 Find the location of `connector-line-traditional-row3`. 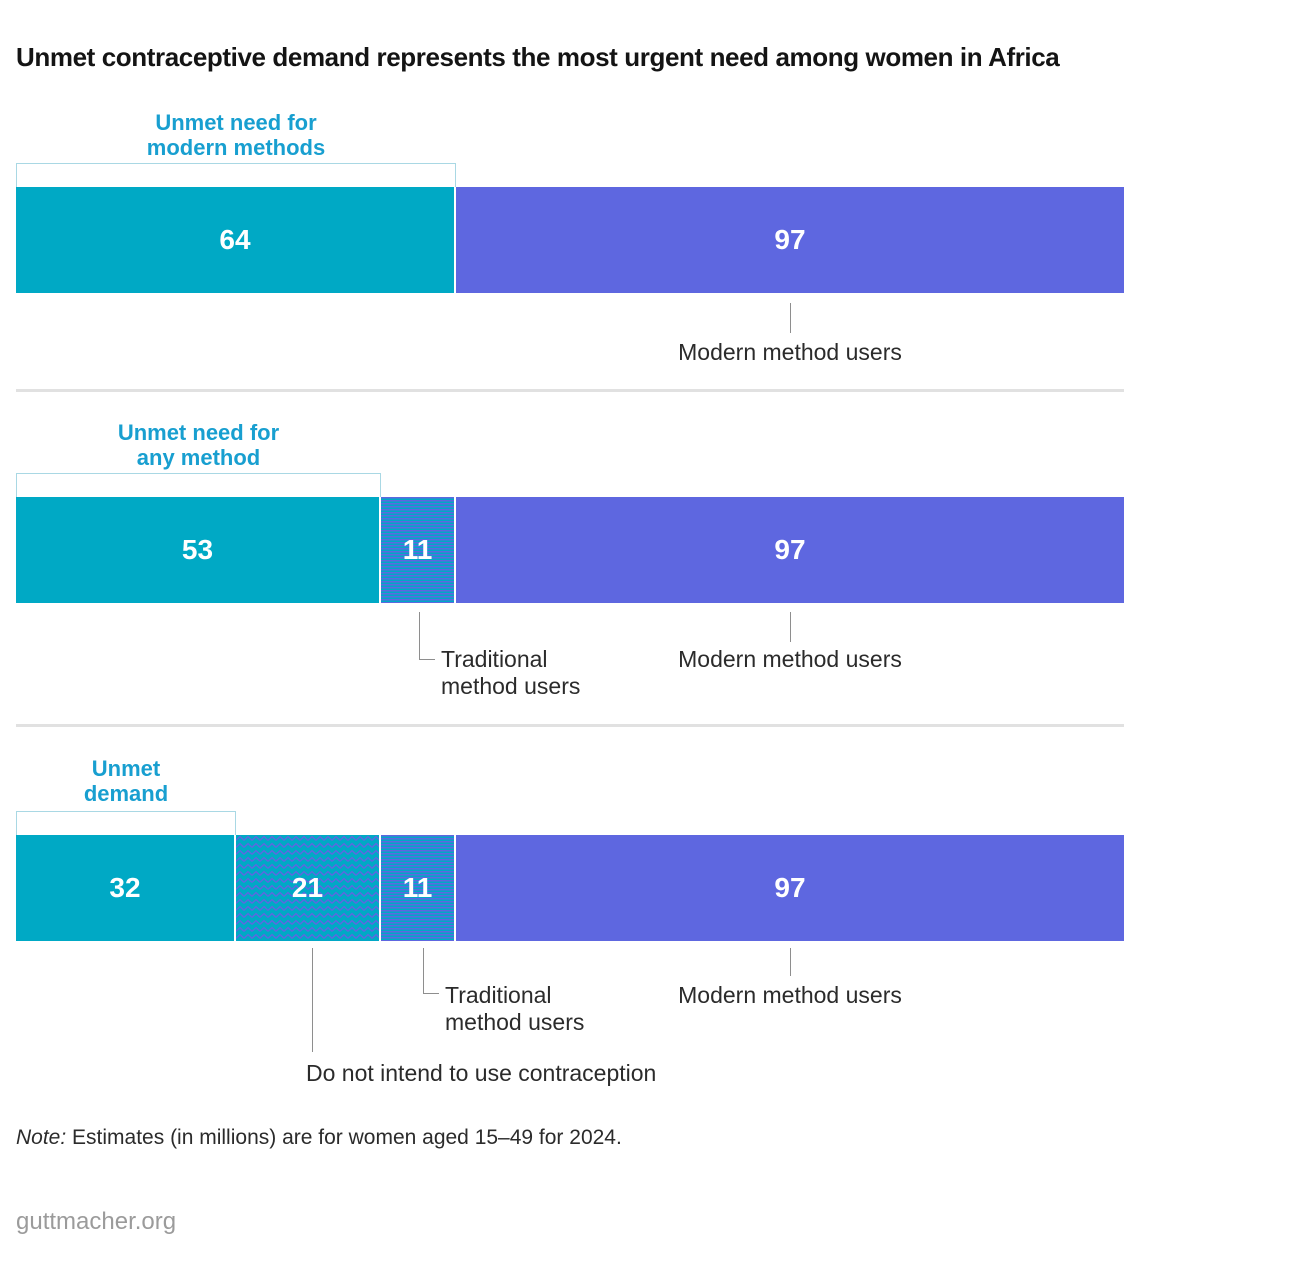

connector-line-traditional-row3 is located at coordinates (423, 971).